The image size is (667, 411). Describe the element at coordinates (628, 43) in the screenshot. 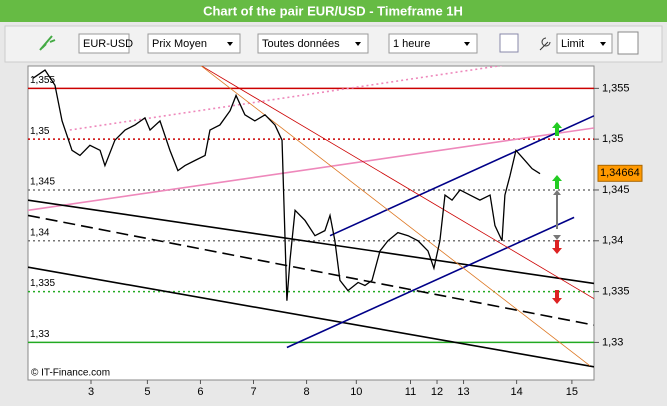

I see `order-icon` at that location.